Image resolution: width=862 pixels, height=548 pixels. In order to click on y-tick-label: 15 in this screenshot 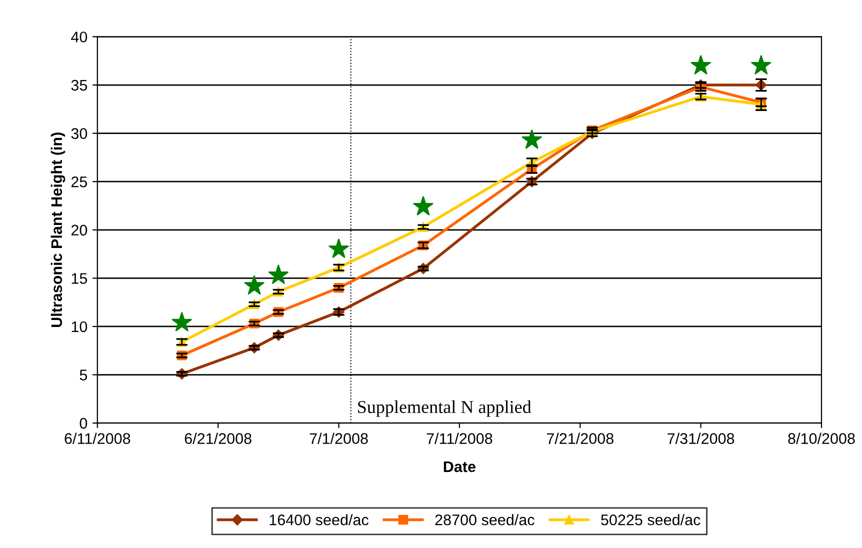, I will do `click(80, 278)`.